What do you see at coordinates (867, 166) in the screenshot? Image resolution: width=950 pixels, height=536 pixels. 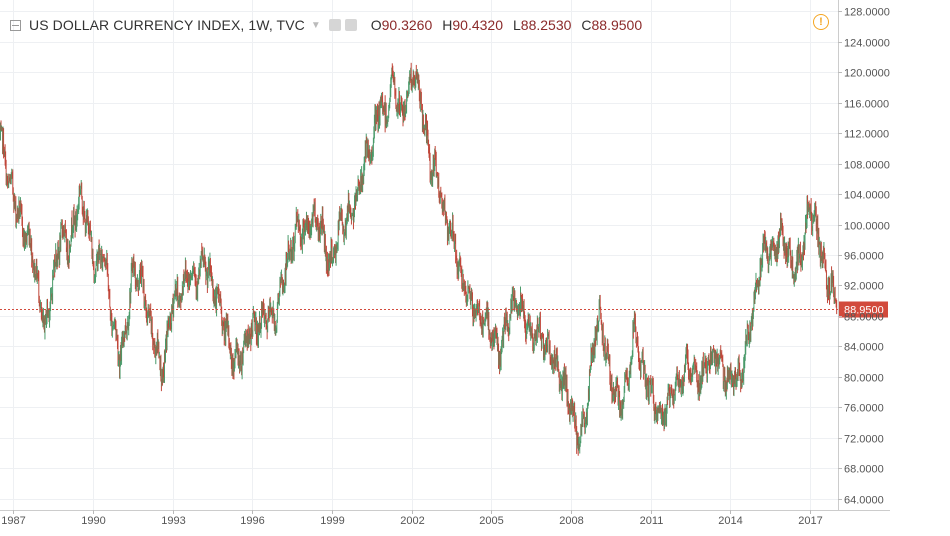 I see `price-tick-label: 108.0000` at bounding box center [867, 166].